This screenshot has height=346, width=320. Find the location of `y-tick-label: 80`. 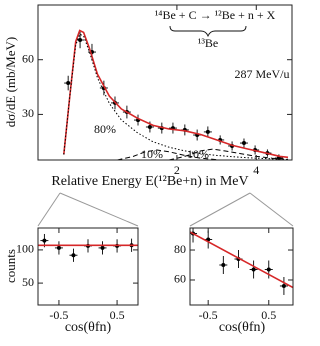

y-tick-label: 80 is located at coordinates (180, 249).